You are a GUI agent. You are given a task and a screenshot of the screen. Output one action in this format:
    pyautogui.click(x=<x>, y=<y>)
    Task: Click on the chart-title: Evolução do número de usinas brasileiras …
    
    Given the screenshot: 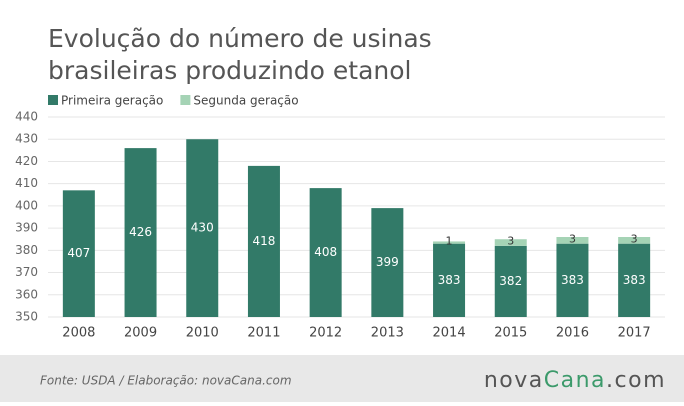 What is the action you would take?
    pyautogui.click(x=240, y=54)
    